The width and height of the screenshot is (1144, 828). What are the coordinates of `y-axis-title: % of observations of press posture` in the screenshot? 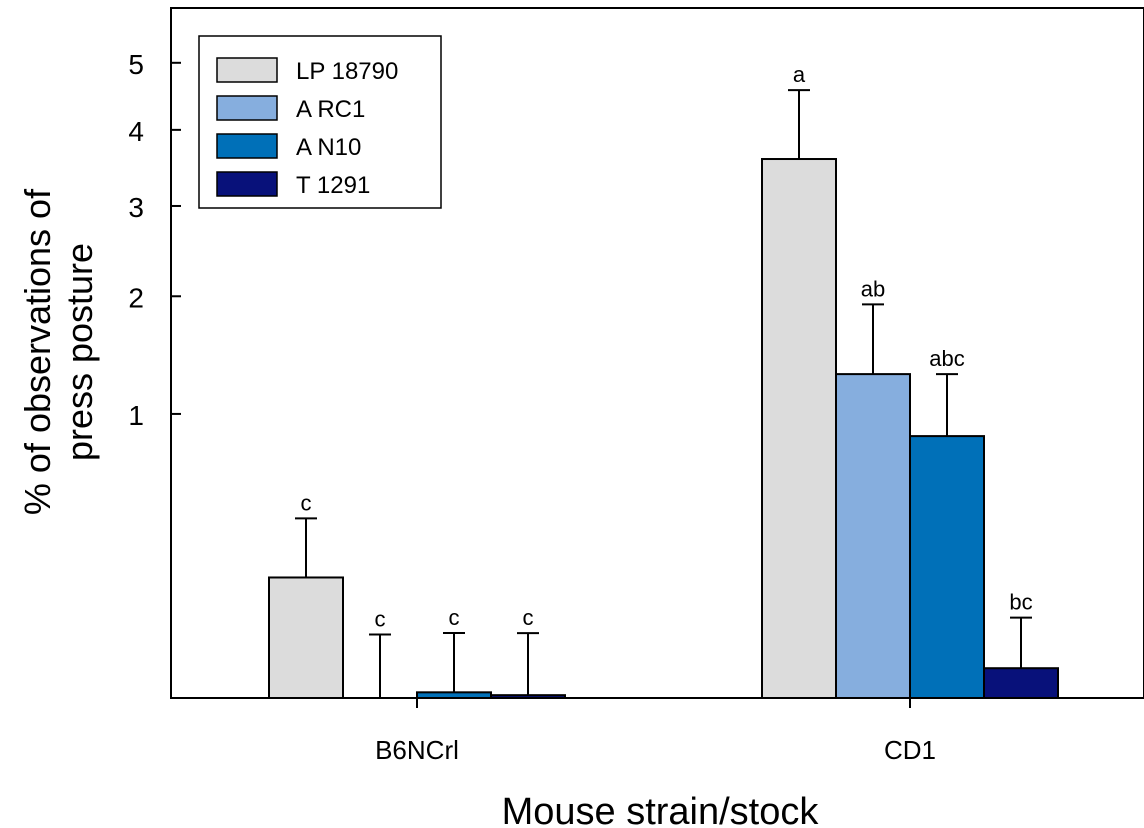 It's located at (58, 351).